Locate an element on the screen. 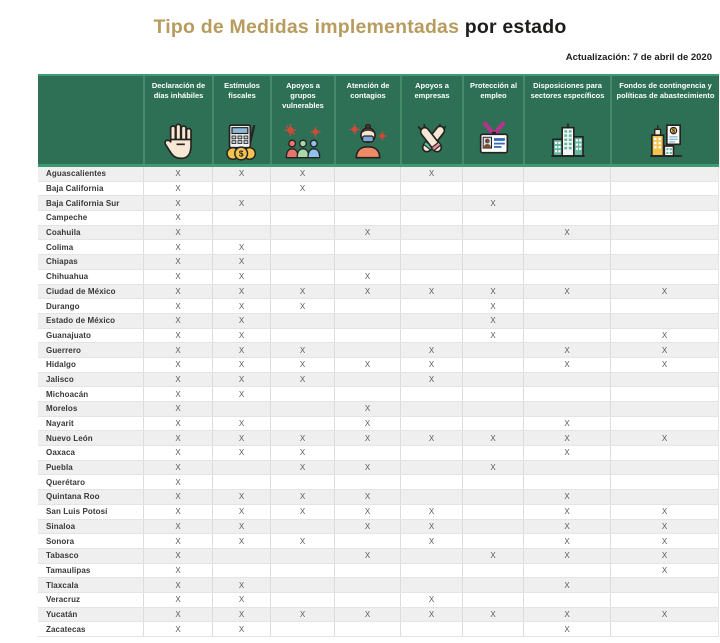  column-header-label: Protección al empleo is located at coordinates (493, 90).